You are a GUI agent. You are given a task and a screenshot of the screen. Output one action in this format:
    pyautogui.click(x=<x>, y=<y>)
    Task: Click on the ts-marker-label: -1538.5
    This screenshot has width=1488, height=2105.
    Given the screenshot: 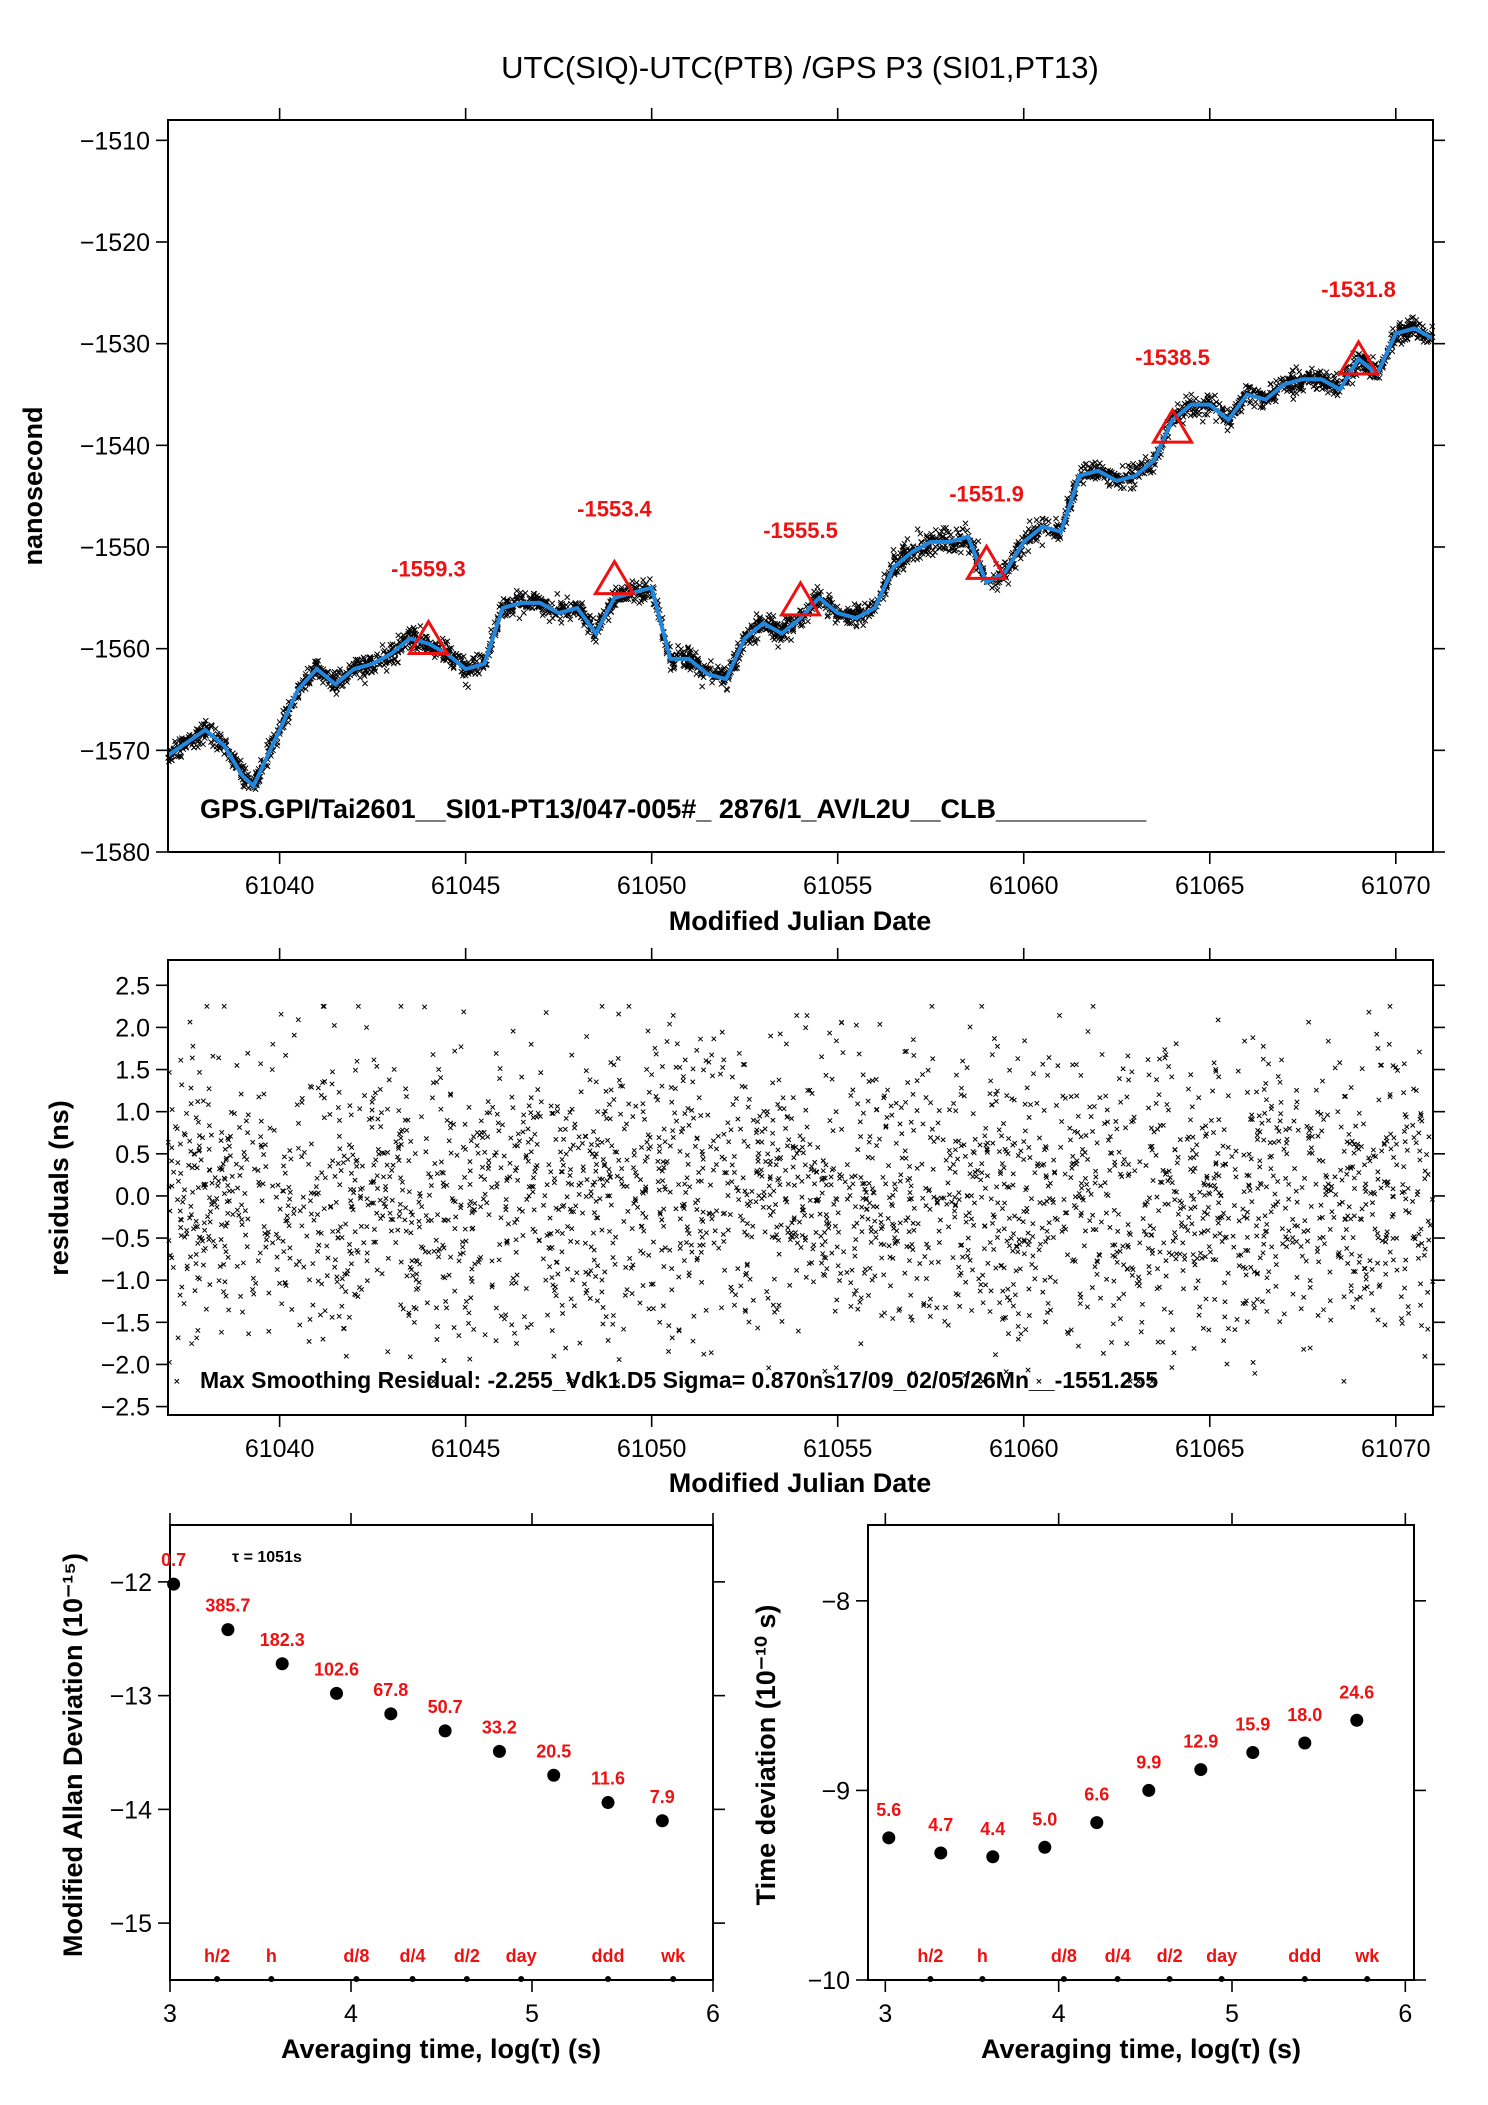 What is the action you would take?
    pyautogui.click(x=1172, y=357)
    